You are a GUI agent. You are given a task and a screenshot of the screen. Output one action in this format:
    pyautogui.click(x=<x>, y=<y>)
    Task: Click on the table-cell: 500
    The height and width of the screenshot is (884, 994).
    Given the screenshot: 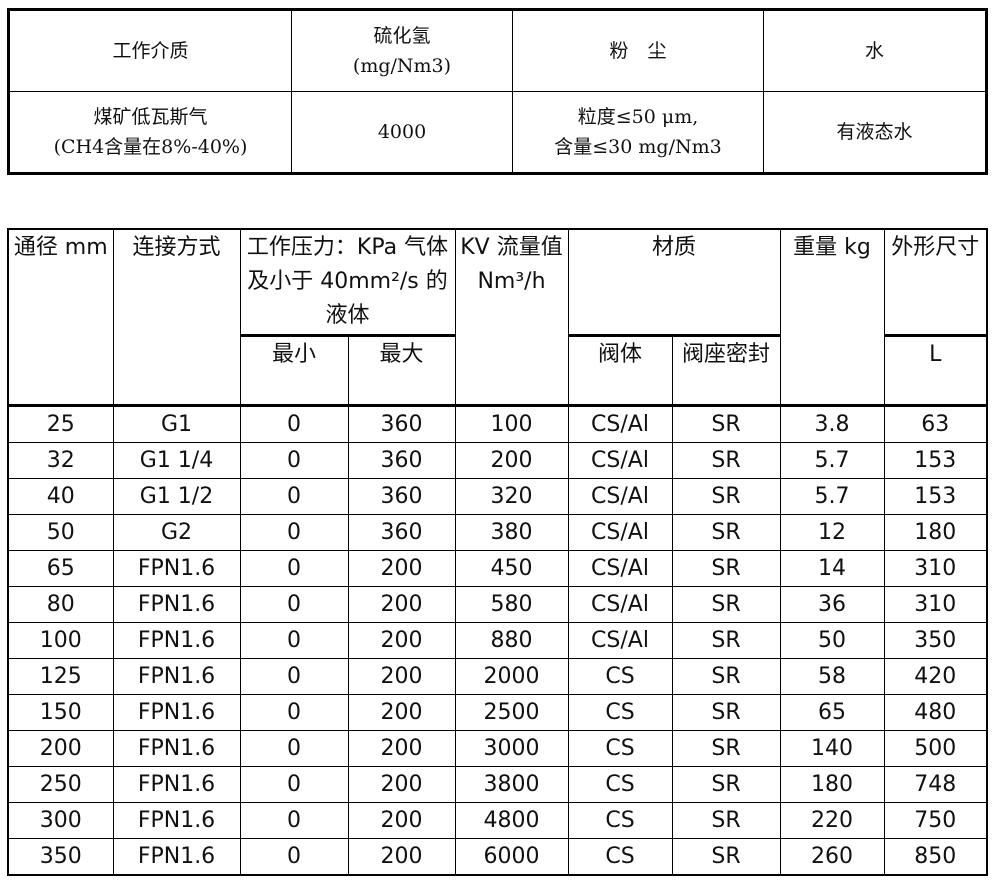 What is the action you would take?
    pyautogui.click(x=935, y=748)
    